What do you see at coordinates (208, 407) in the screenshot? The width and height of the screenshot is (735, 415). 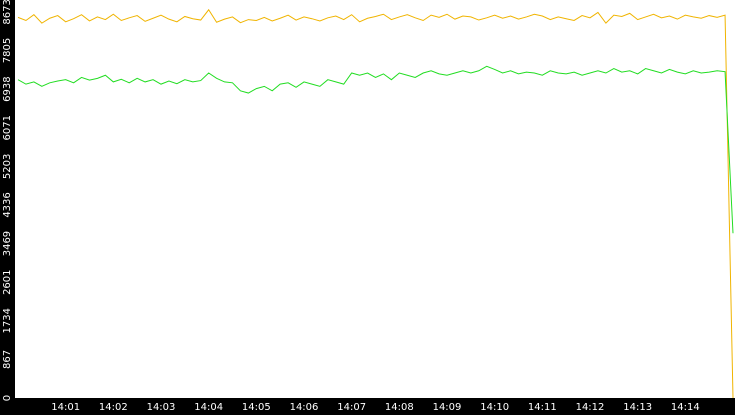 I see `x-tick-label: 14:04` at bounding box center [208, 407].